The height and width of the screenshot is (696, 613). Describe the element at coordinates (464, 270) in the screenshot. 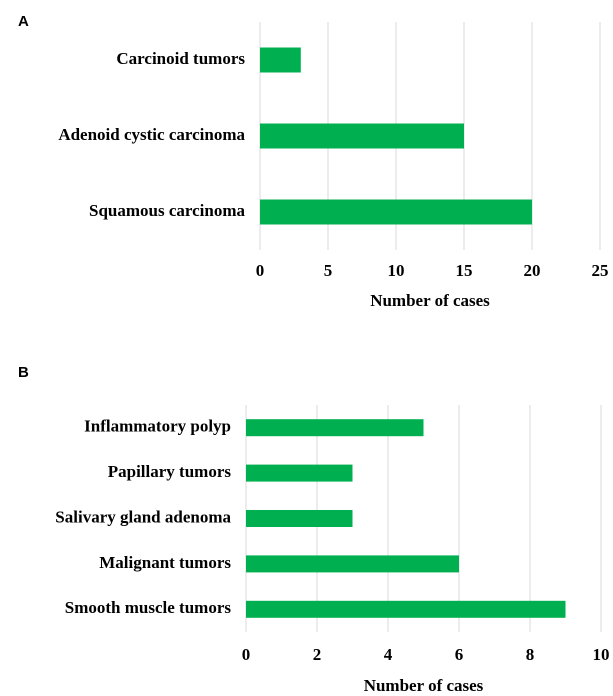

I see `x-tick-label: 15` at that location.